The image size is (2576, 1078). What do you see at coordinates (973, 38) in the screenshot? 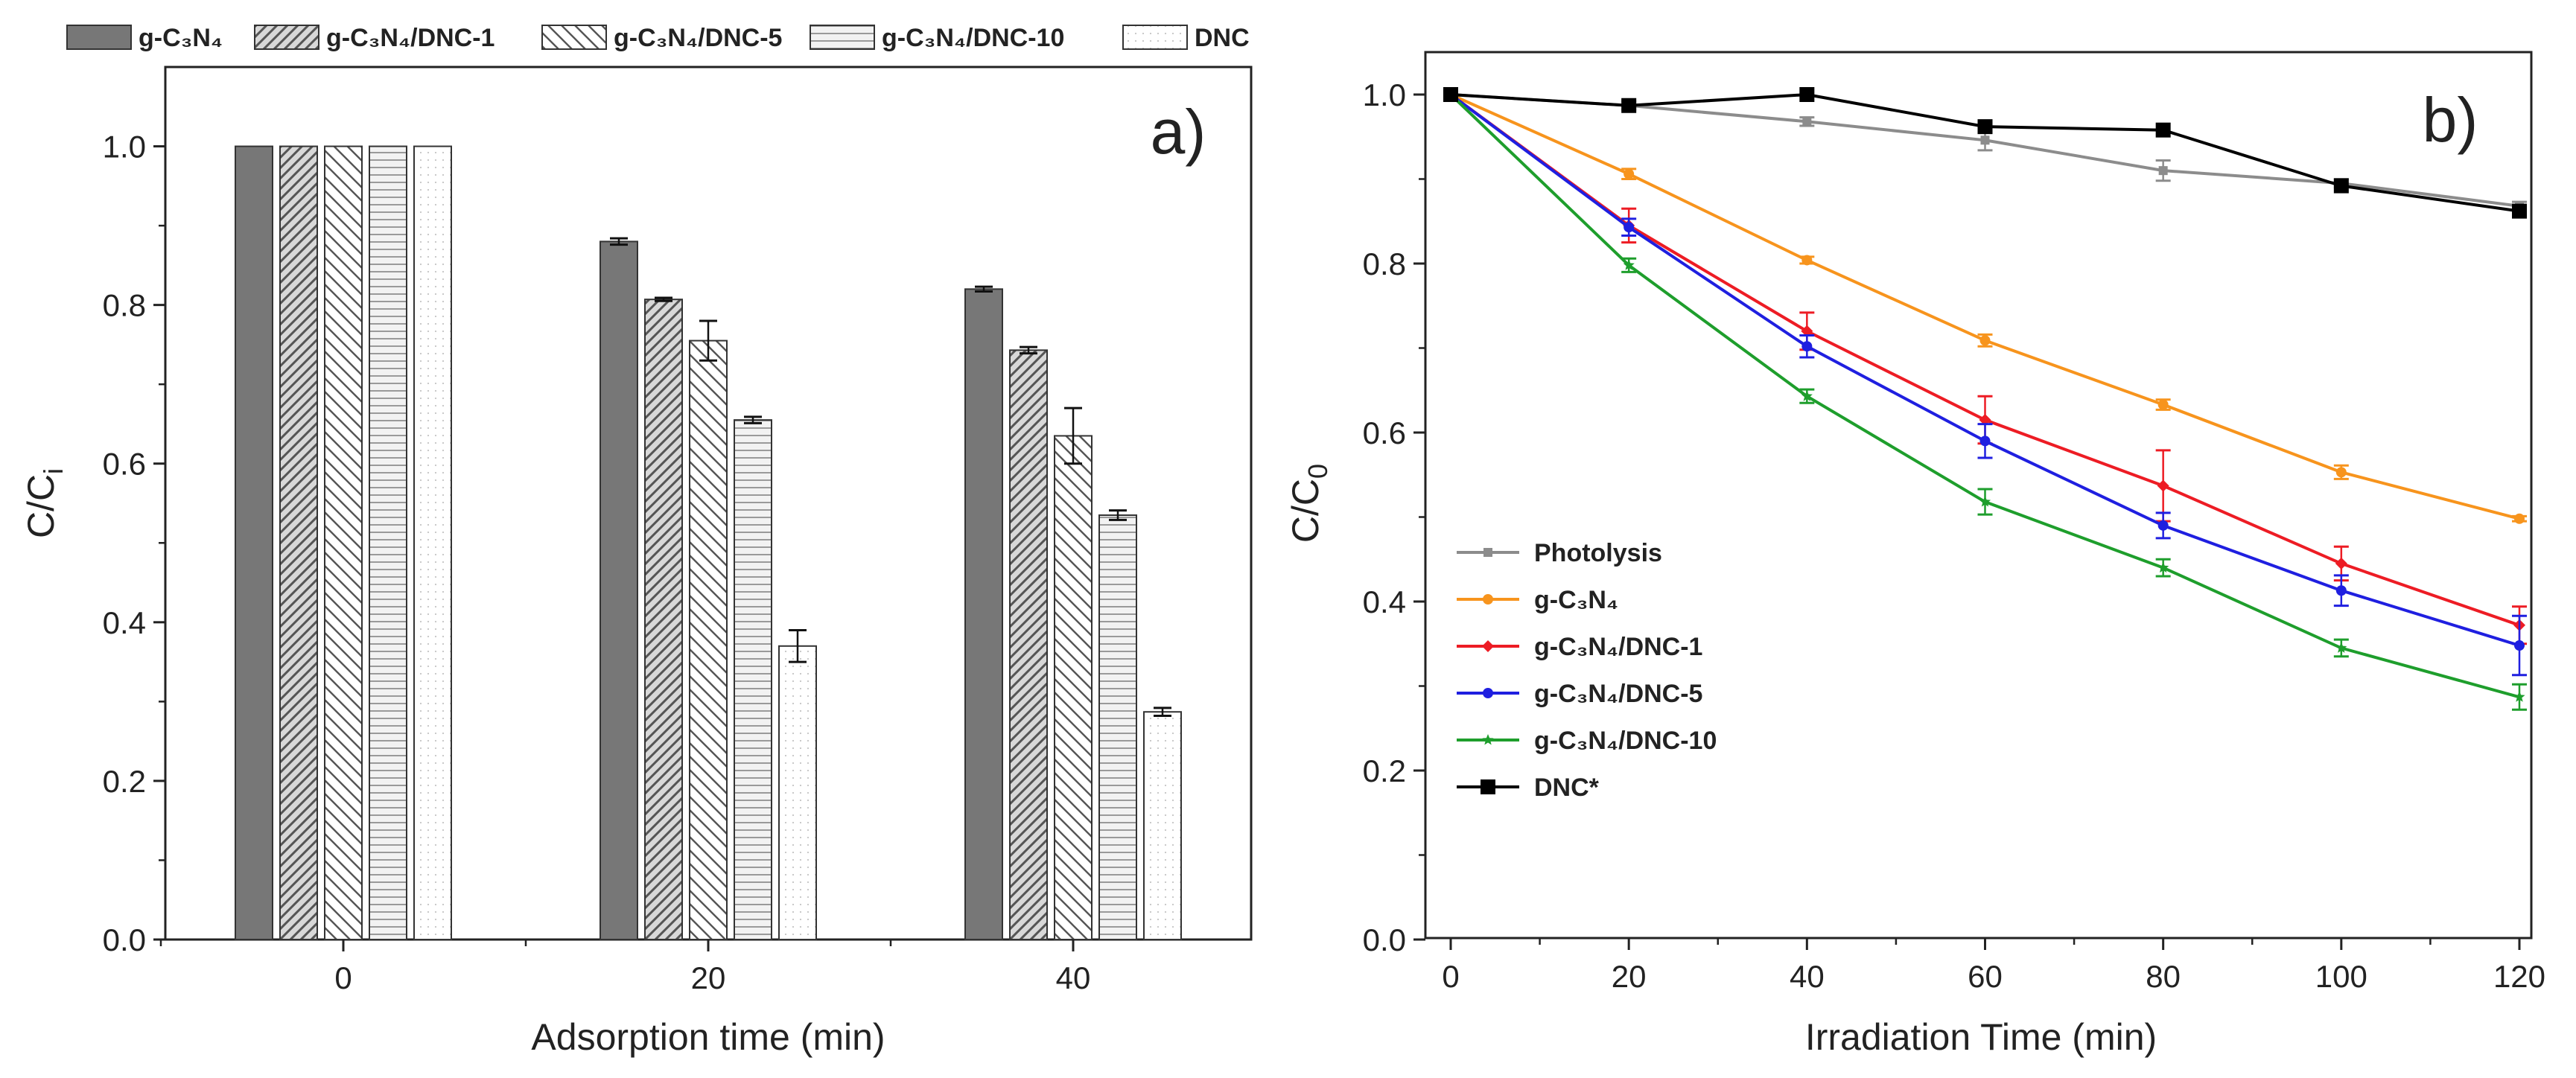
I see `legend-label-a: g-C₃N₄/DNC-10` at bounding box center [973, 38].